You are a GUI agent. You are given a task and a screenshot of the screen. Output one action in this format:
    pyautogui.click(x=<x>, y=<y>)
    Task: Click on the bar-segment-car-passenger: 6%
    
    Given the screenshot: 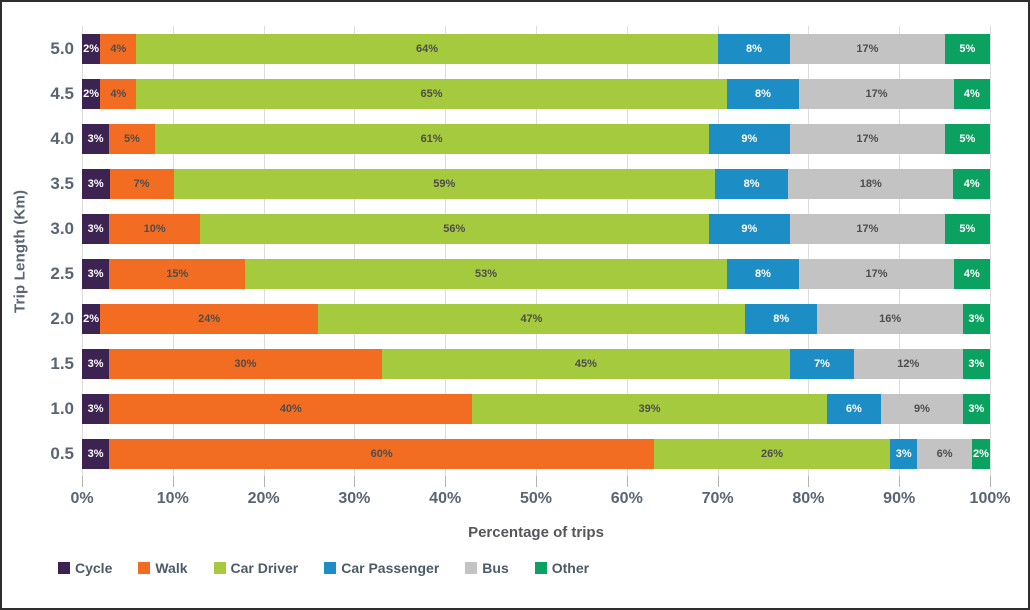 What is the action you would take?
    pyautogui.click(x=854, y=408)
    